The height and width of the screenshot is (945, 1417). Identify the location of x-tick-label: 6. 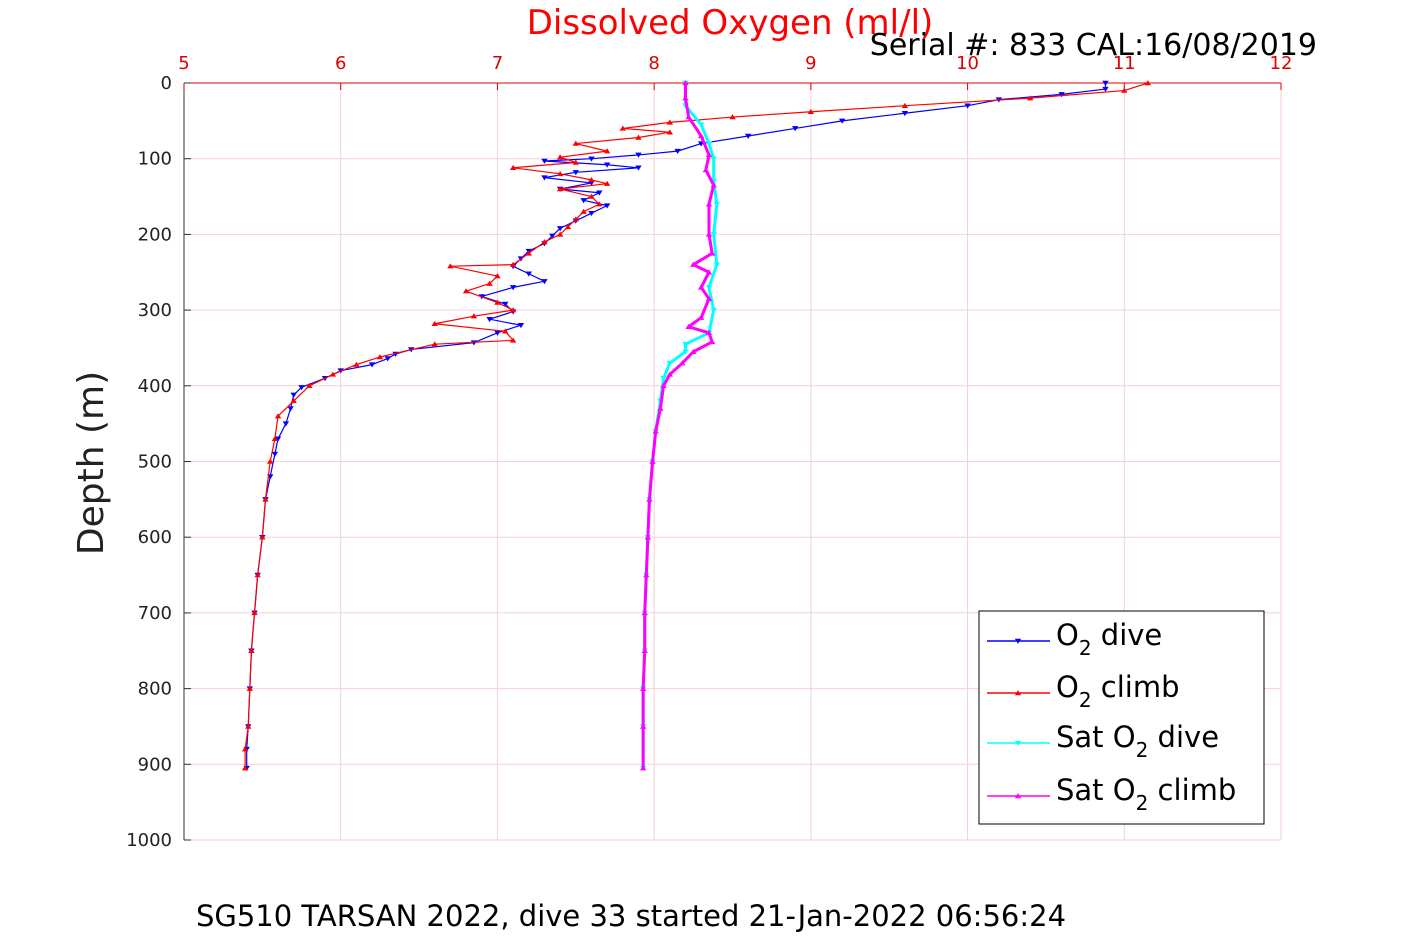
(340, 63).